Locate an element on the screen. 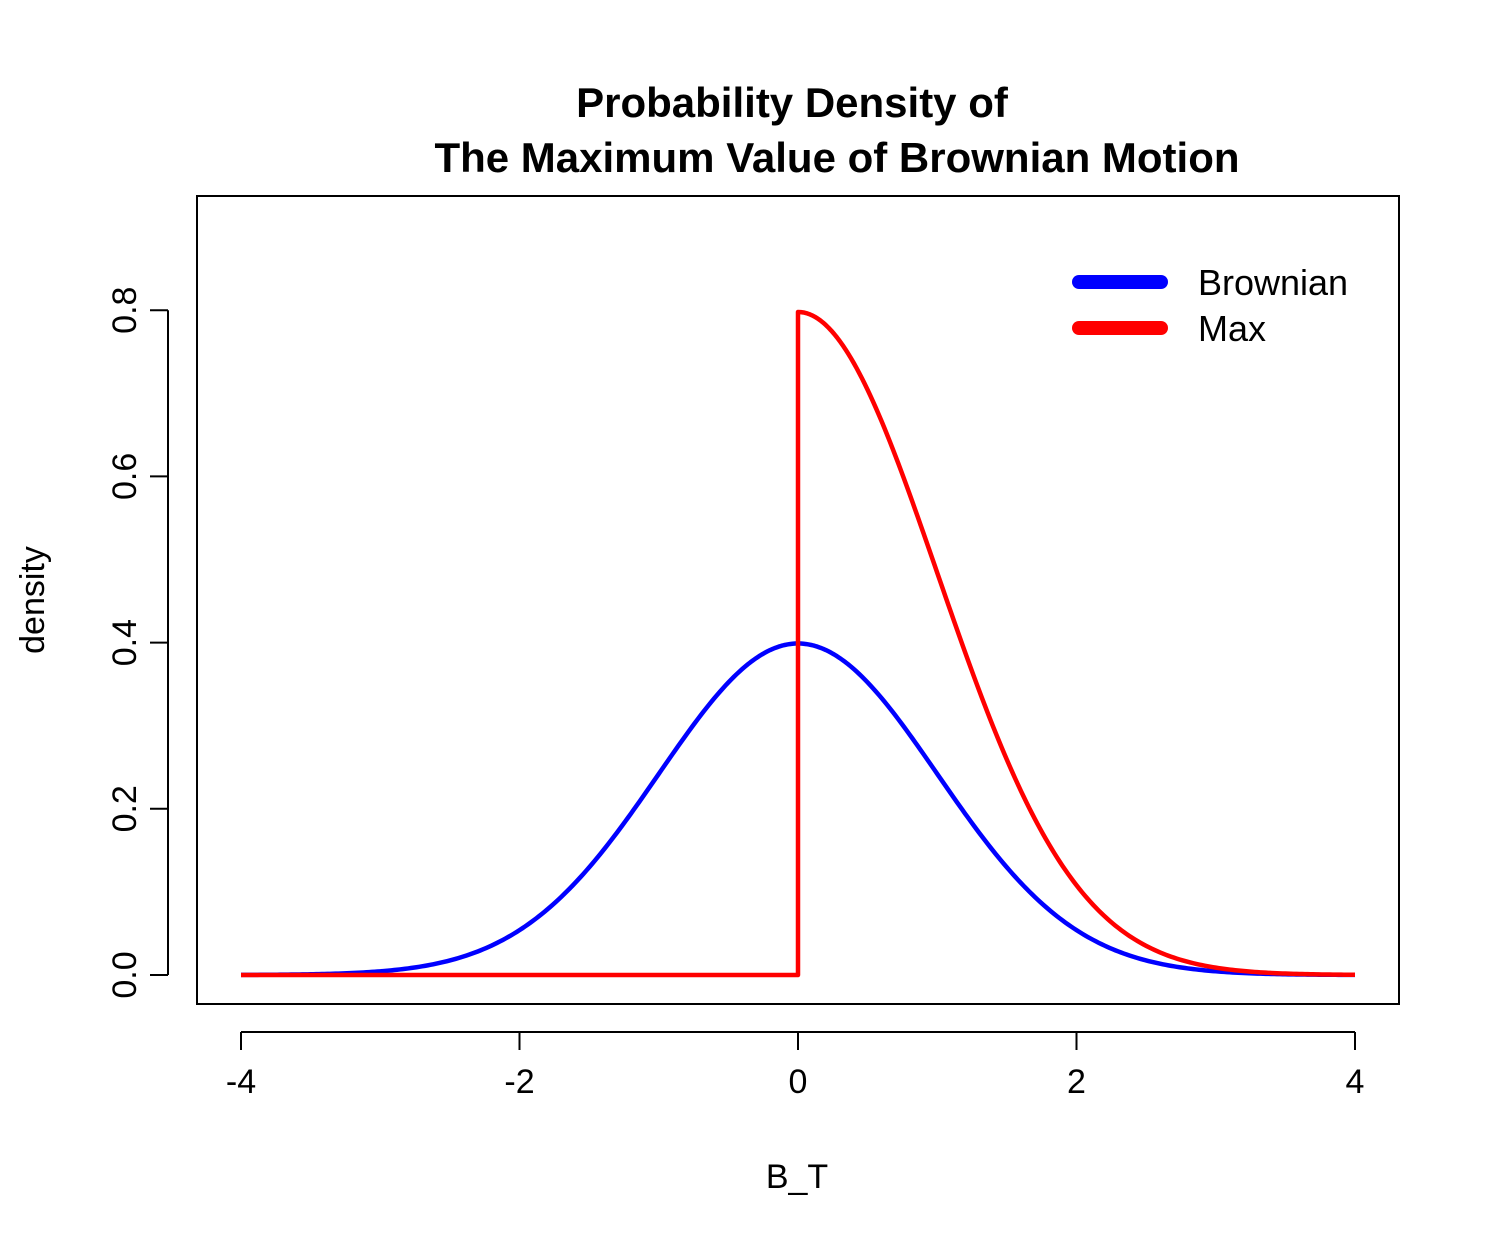 Image resolution: width=1500 pixels, height=1250 pixels. legend-label: Brownian is located at coordinates (1273, 282).